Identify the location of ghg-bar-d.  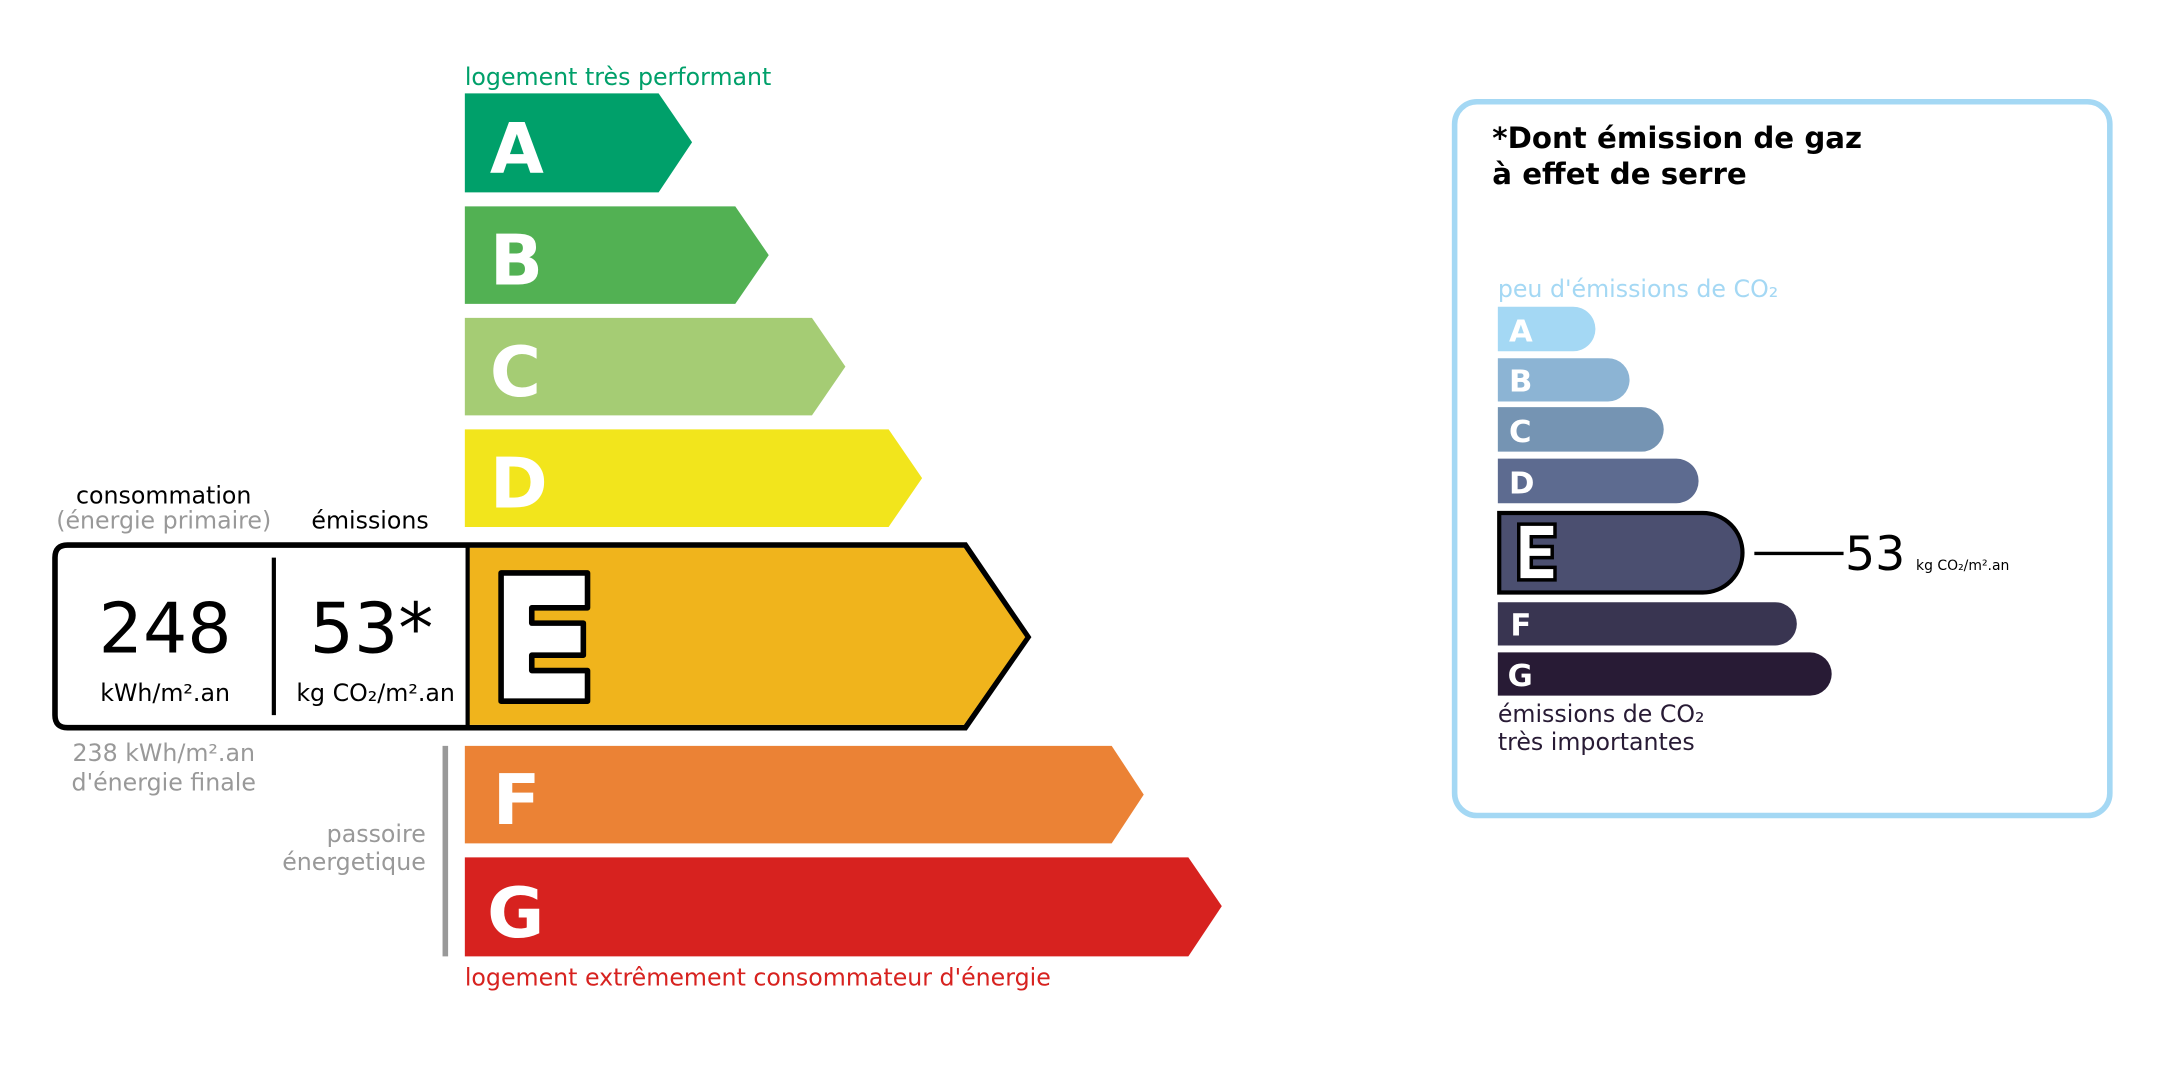
(1598, 481).